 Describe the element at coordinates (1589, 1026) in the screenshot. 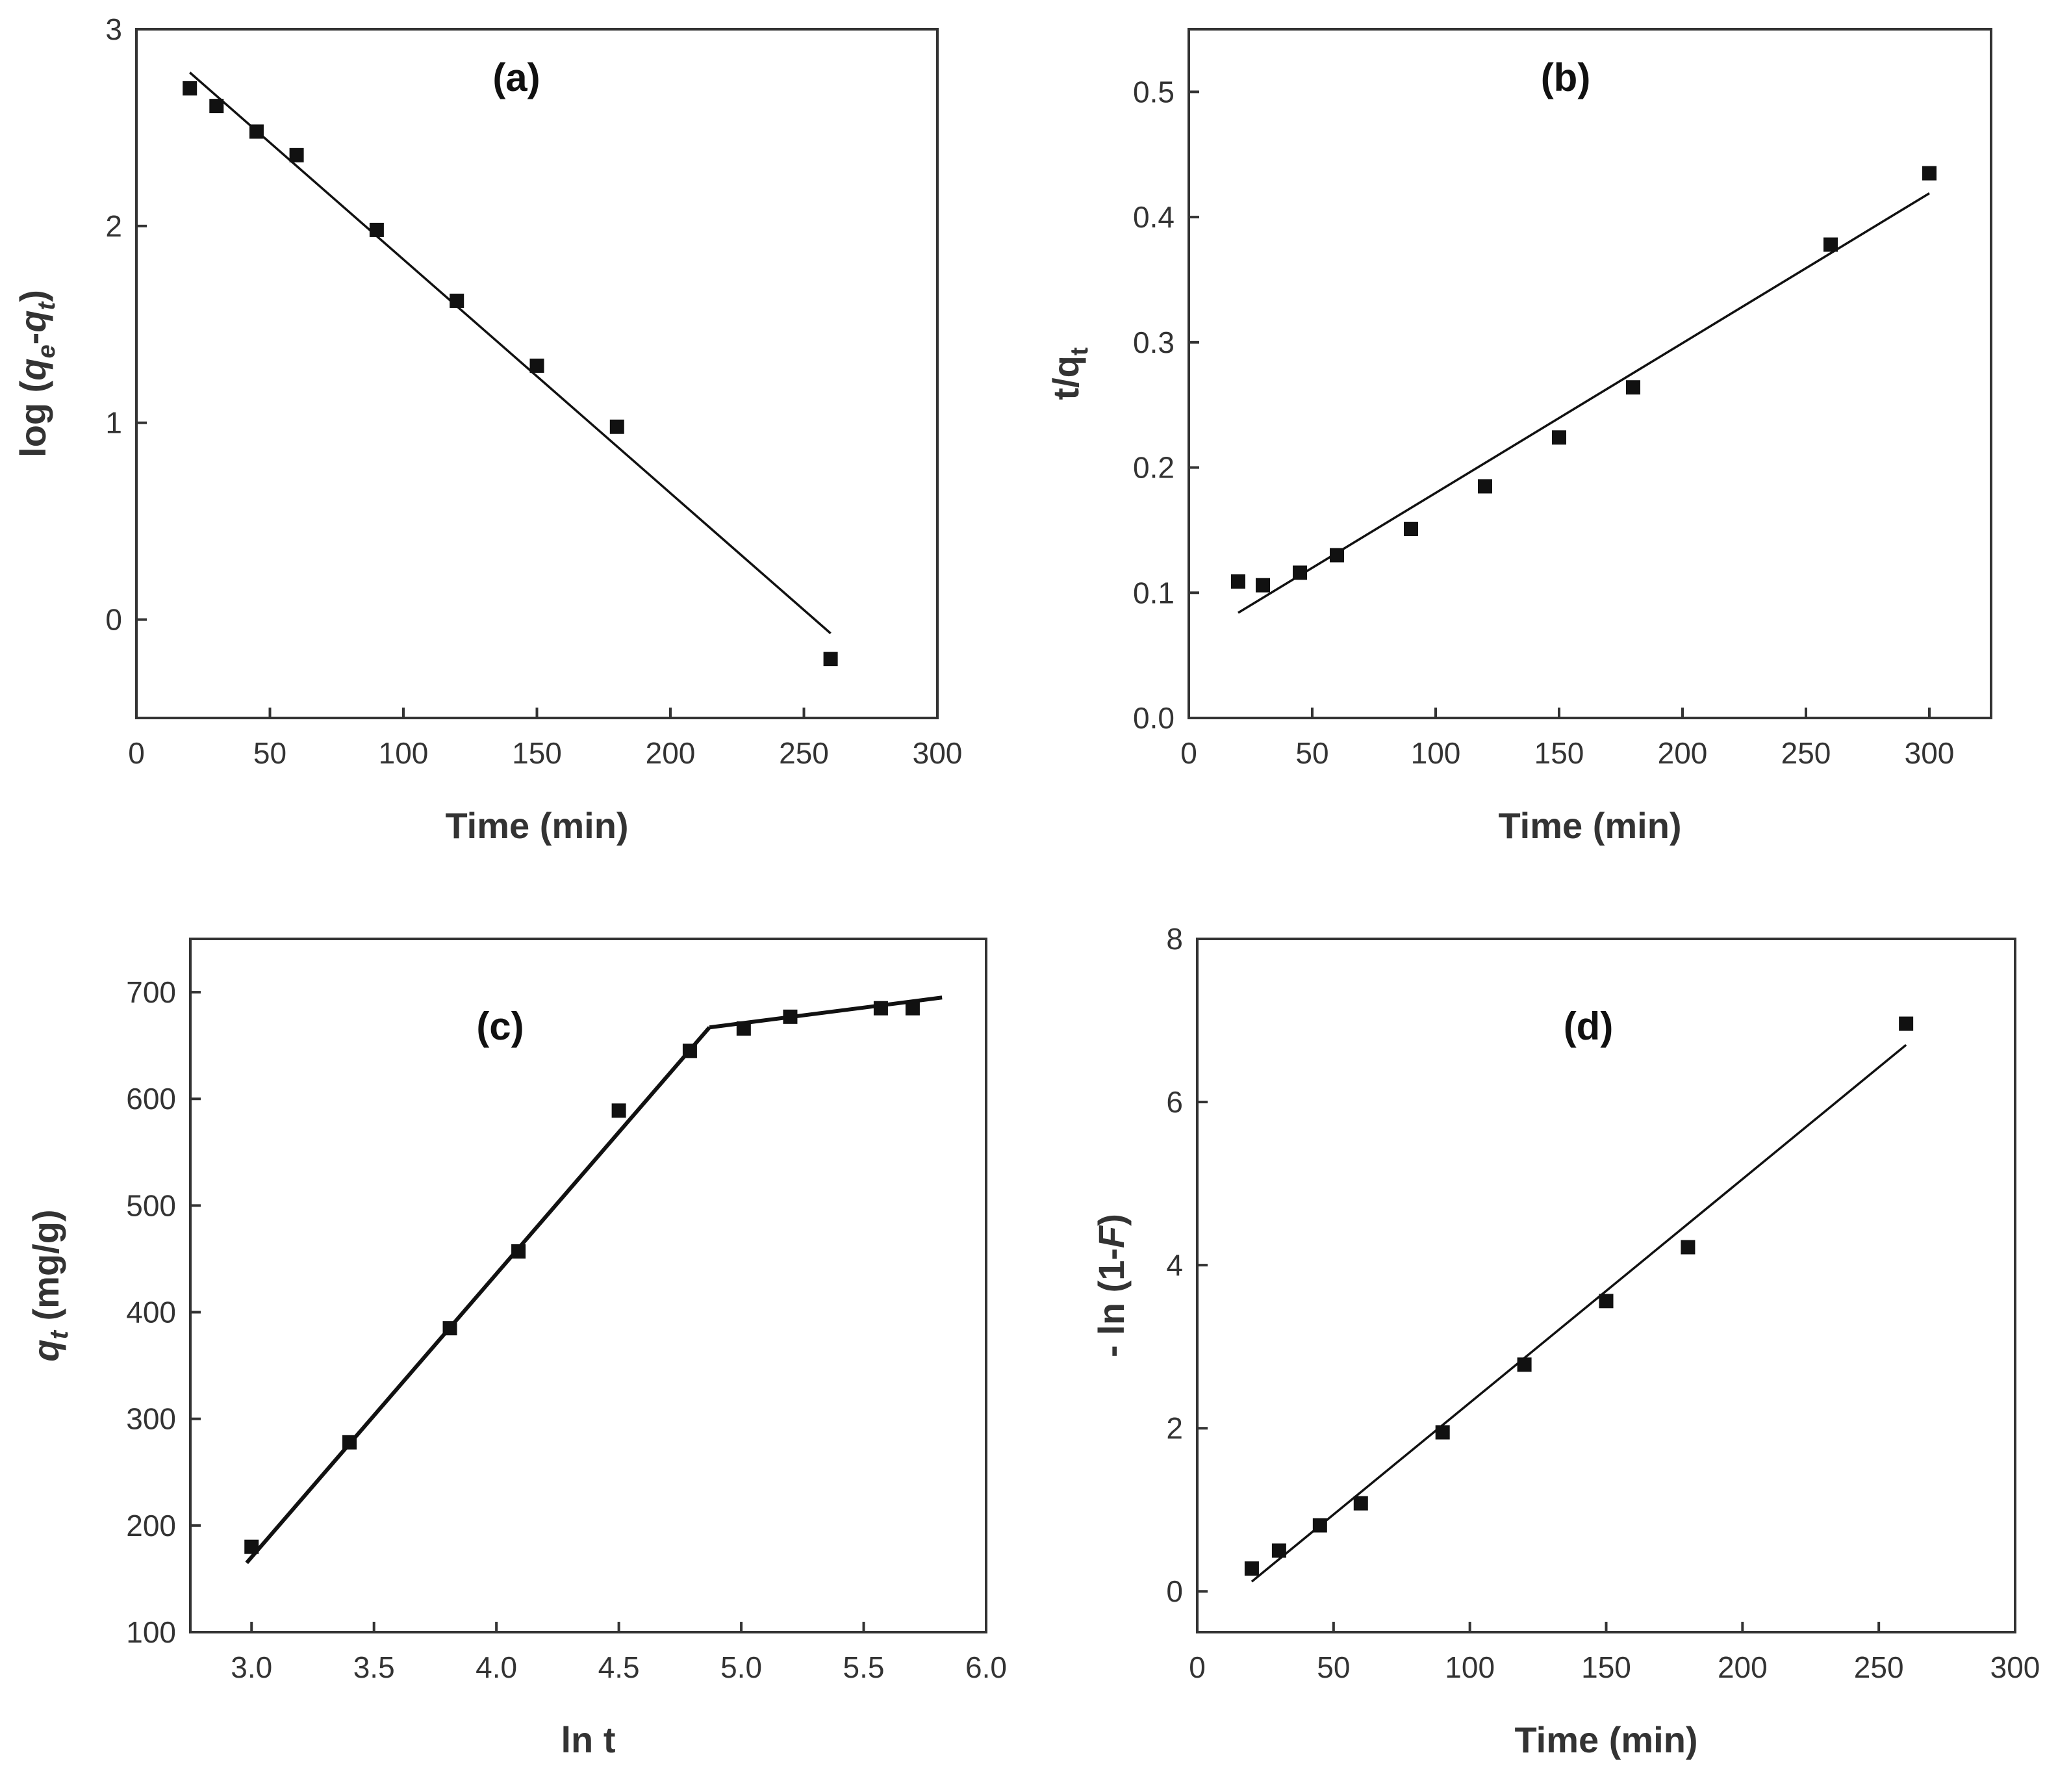

I see `panel-title: (d)` at that location.